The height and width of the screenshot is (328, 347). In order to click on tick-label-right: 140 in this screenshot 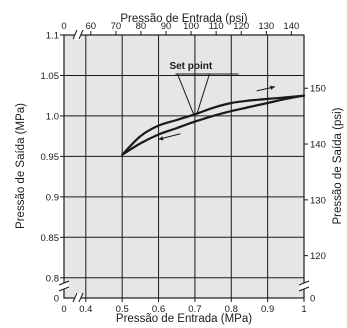, I will do `click(318, 145)`.